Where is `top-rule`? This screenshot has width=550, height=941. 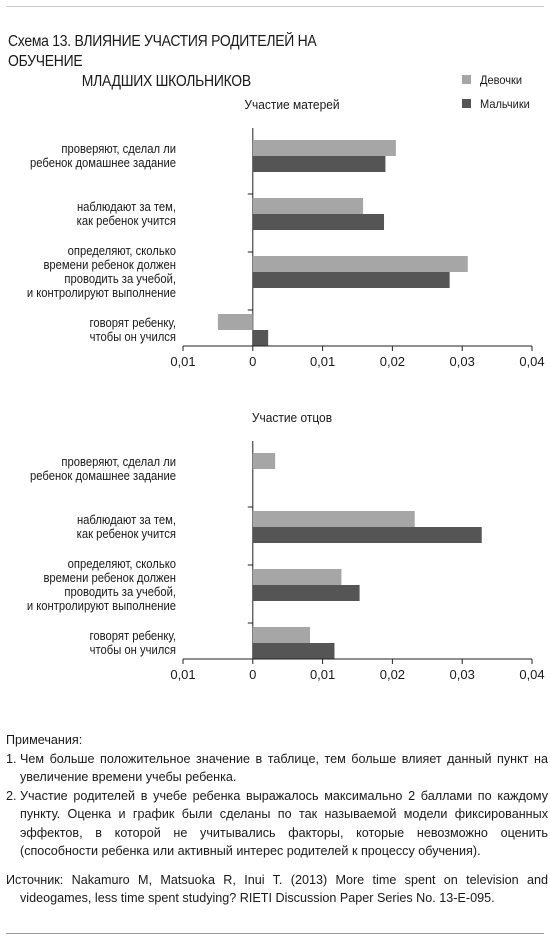 top-rule is located at coordinates (275, 6).